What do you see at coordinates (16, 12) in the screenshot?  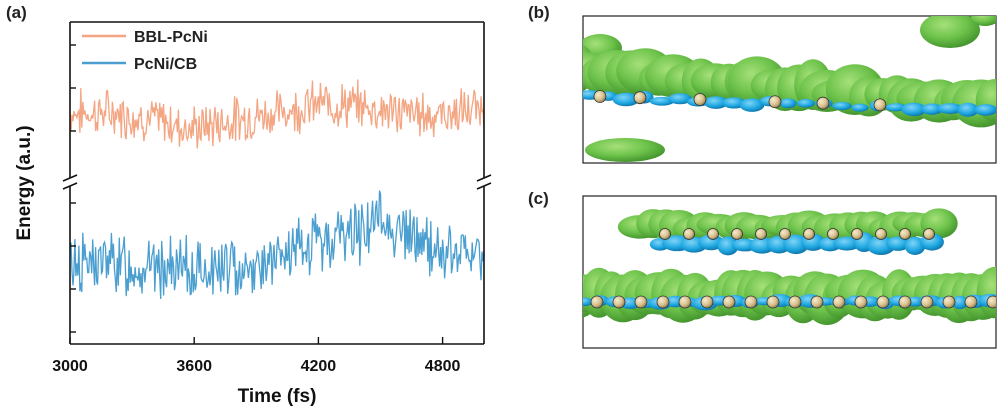 I see `panel-label-a: (a)` at bounding box center [16, 12].